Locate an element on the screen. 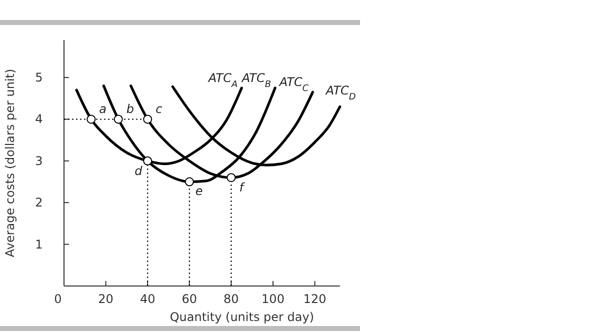 This screenshot has width=615, height=332. x-tick-label: 120 is located at coordinates (314, 299).